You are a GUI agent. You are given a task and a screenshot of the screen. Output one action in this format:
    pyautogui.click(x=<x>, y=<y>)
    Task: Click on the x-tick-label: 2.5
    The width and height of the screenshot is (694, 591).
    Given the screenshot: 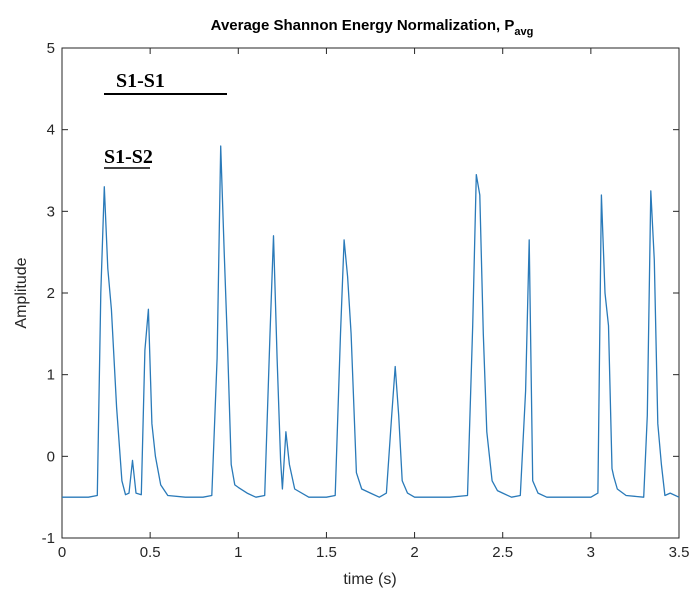 What is the action you would take?
    pyautogui.click(x=502, y=552)
    